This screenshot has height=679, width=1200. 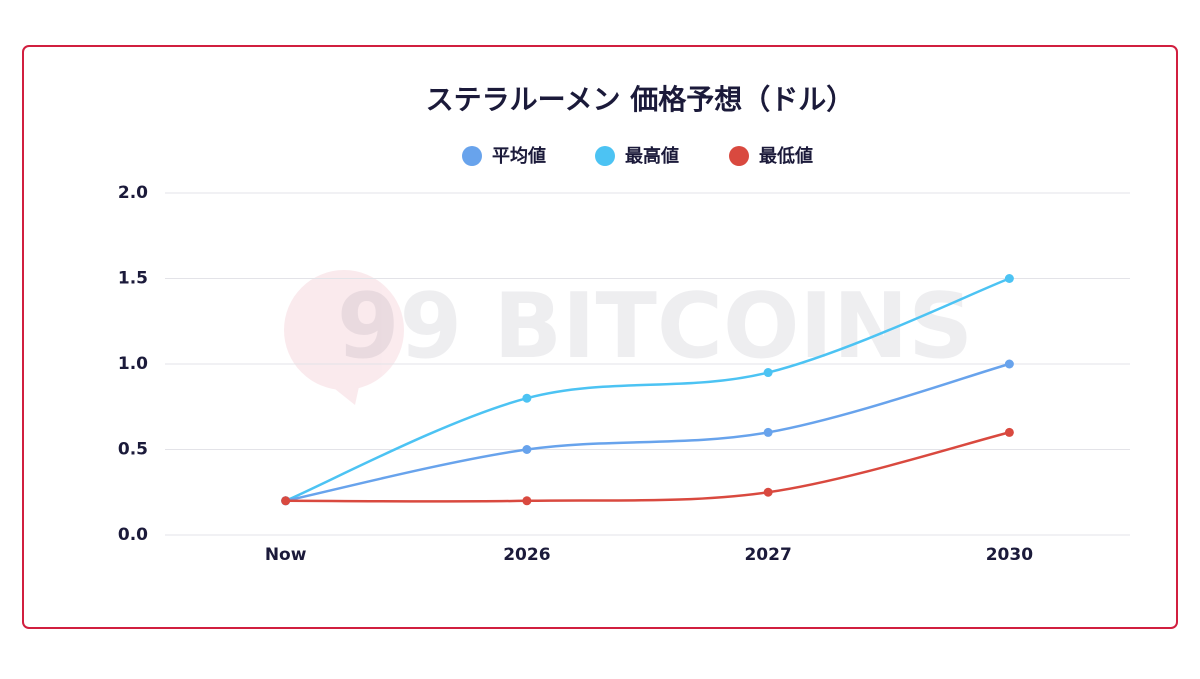 What do you see at coordinates (133, 279) in the screenshot?
I see `y-tick-label: 1.5` at bounding box center [133, 279].